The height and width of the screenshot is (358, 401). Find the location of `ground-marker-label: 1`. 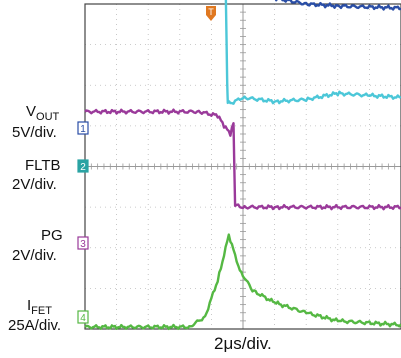

ground-marker-label: 1 is located at coordinates (83, 129).